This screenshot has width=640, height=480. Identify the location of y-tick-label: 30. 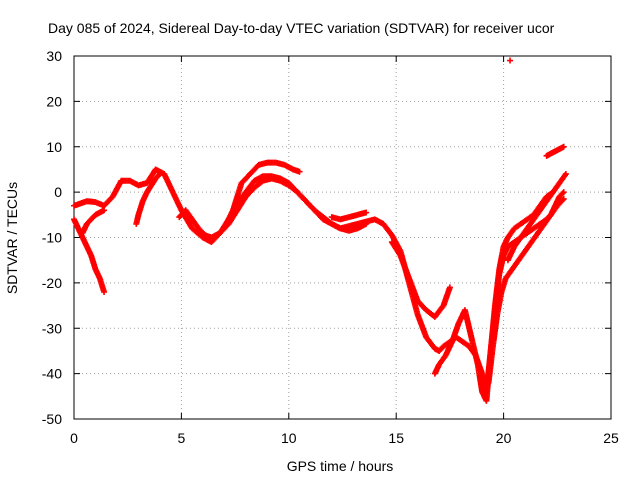
(54, 56).